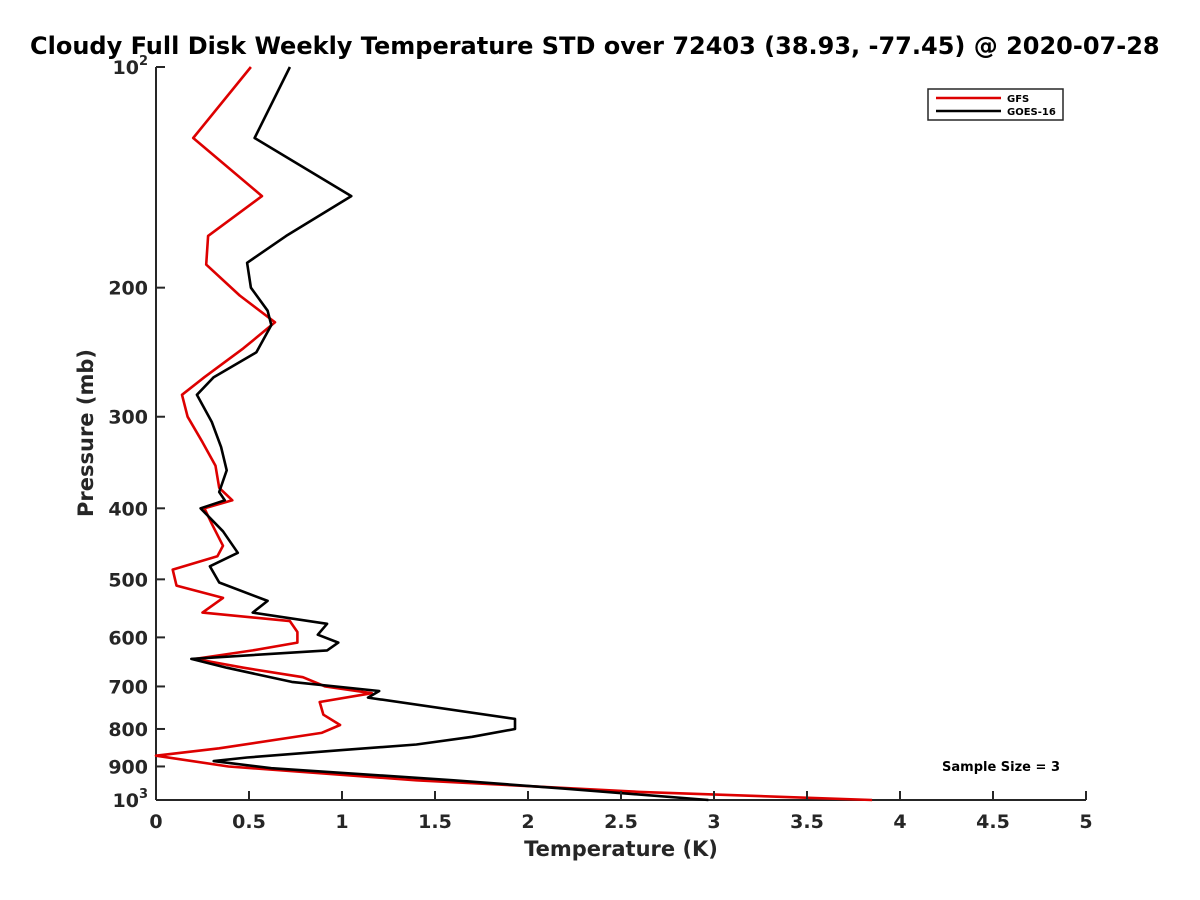 The image size is (1200, 900). Describe the element at coordinates (527, 822) in the screenshot. I see `x-tick-label: 2` at that location.